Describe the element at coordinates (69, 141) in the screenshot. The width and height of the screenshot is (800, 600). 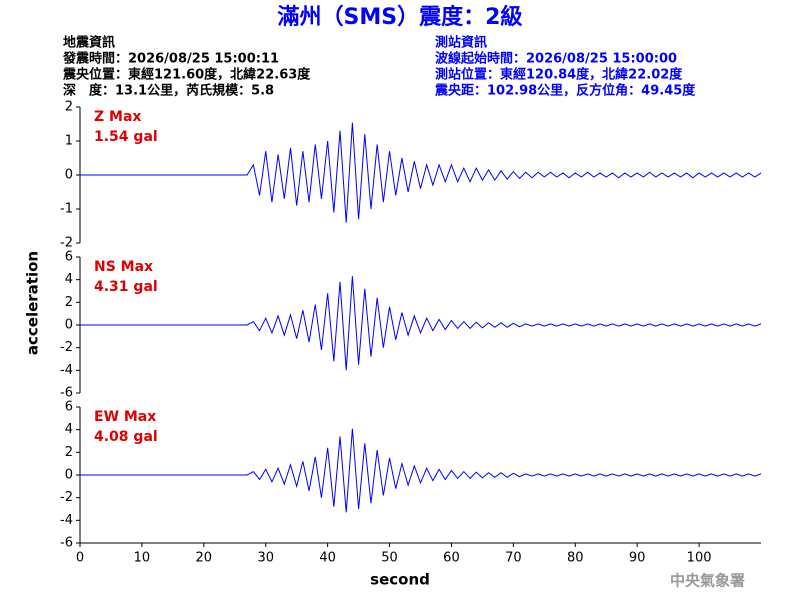
I see `y-tick-label: 1` at that location.